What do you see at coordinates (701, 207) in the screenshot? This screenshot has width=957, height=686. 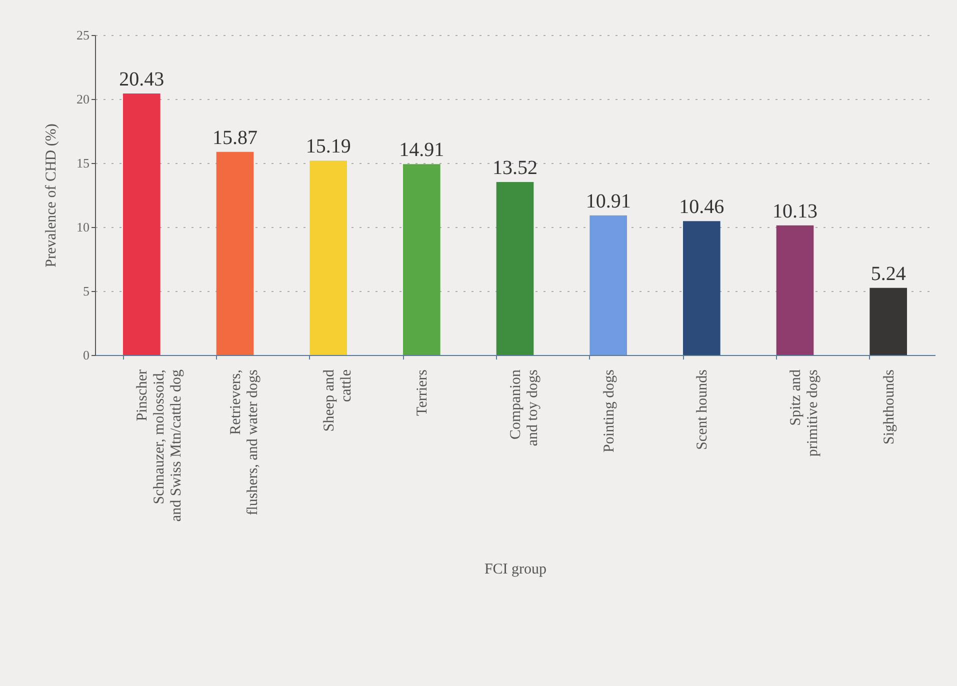 I see `data-label: 10.46` at bounding box center [701, 207].